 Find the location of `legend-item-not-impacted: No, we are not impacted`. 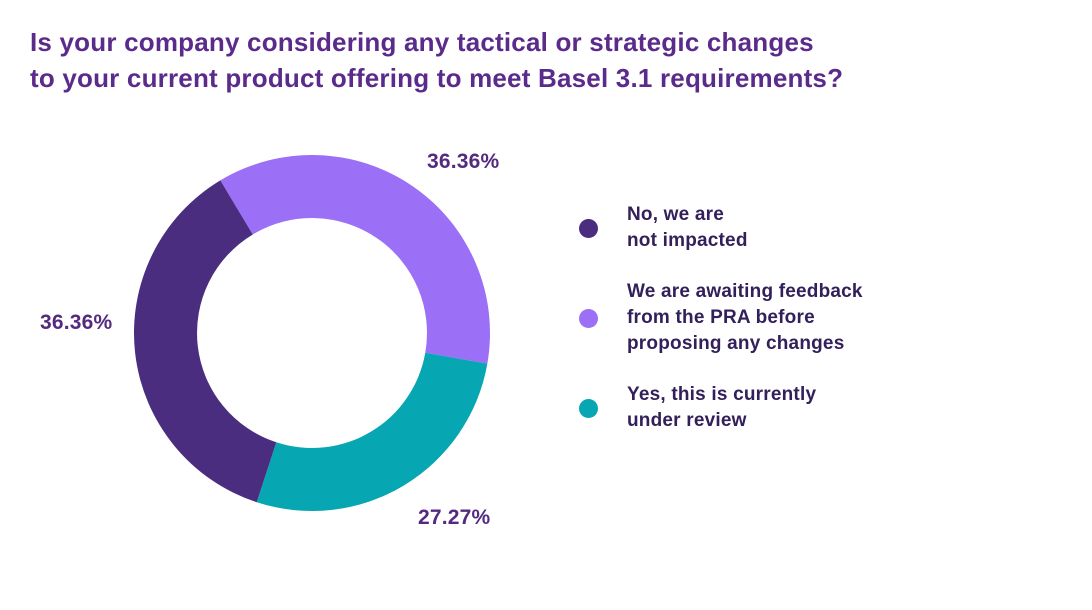

legend-item-not-impacted: No, we are not impacted is located at coordinates (721, 228).